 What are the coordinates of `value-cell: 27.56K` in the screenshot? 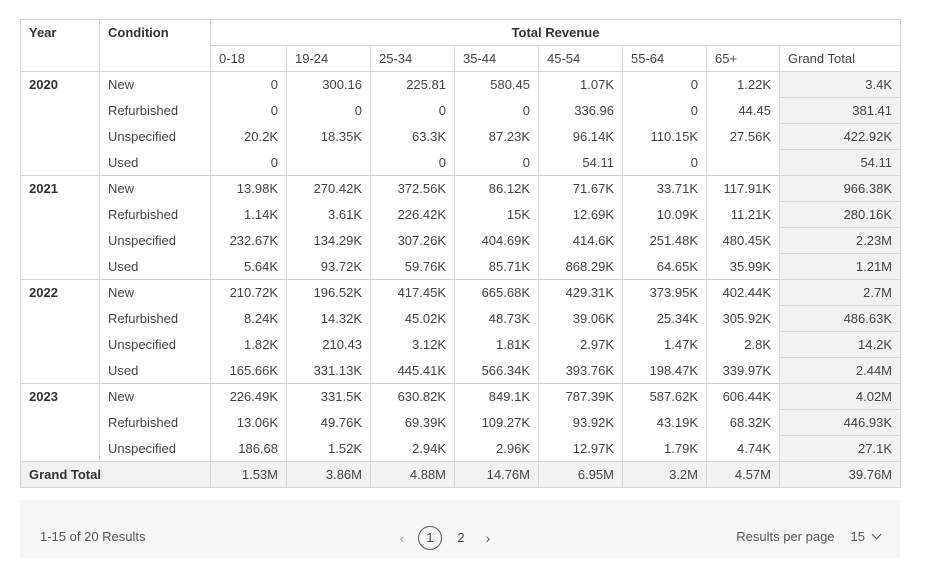 It's located at (743, 136).